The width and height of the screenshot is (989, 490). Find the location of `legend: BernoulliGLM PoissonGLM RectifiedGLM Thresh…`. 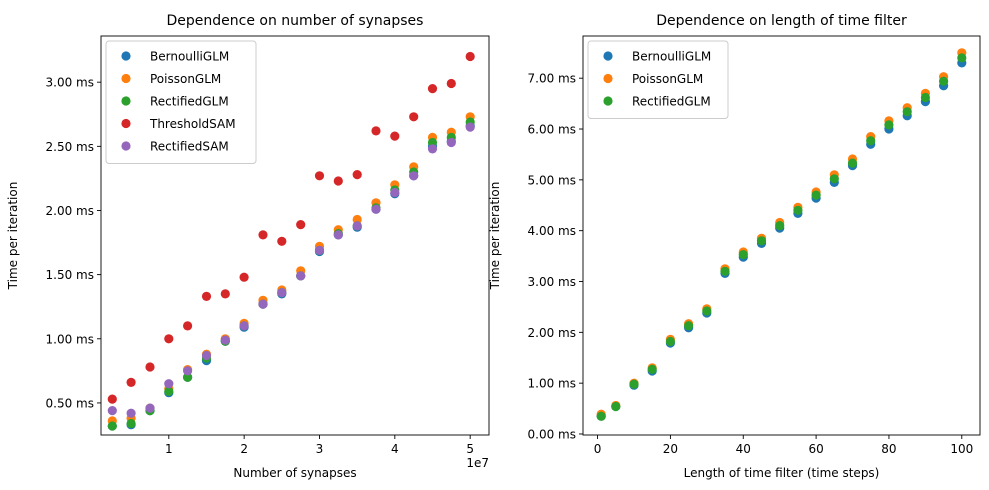

legend: BernoulliGLM PoissonGLM RectifiedGLM Thresh… is located at coordinates (181, 102).